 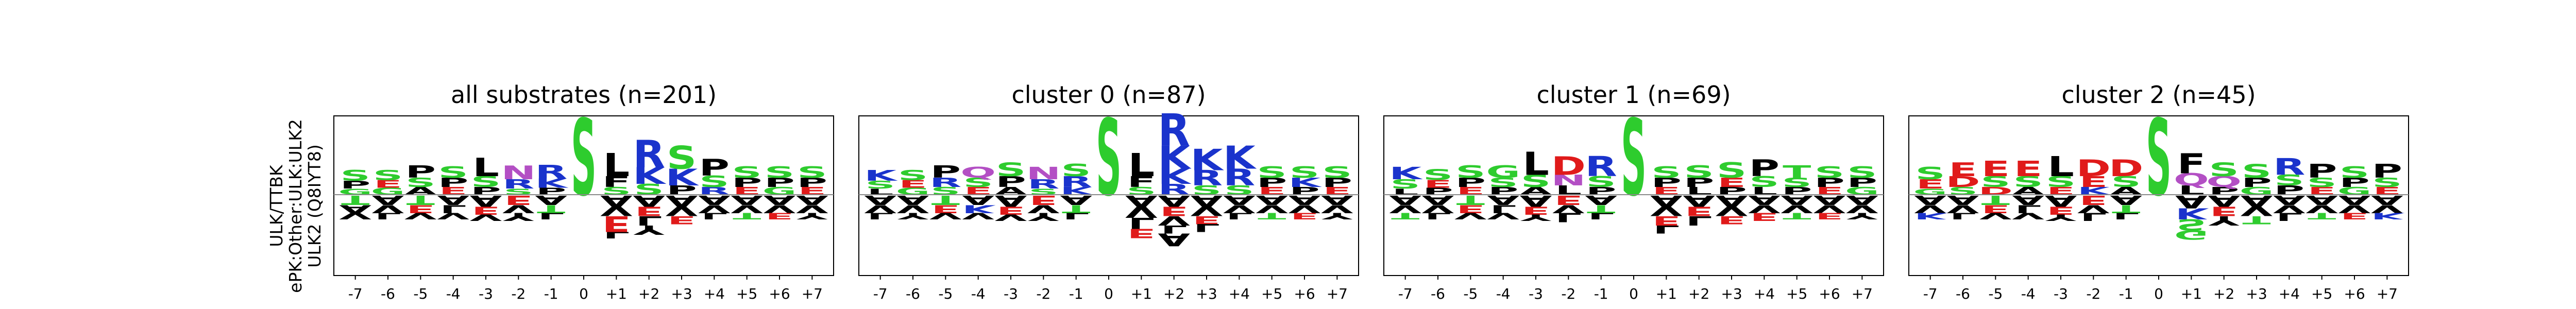 What do you see at coordinates (1601, 167) in the screenshot?
I see `logo-glyph-up--1-R: R` at bounding box center [1601, 167].